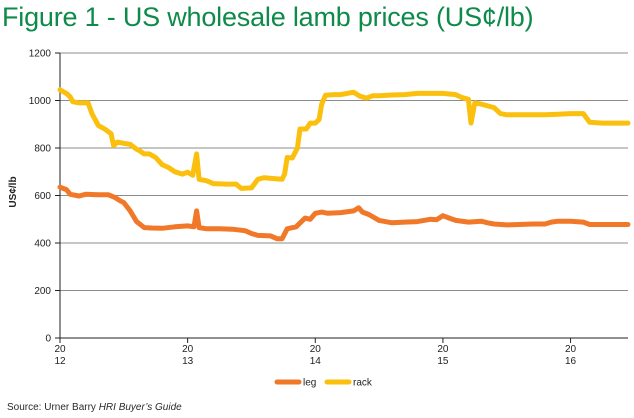  I want to click on y-tick-label: 800, so click(42, 149).